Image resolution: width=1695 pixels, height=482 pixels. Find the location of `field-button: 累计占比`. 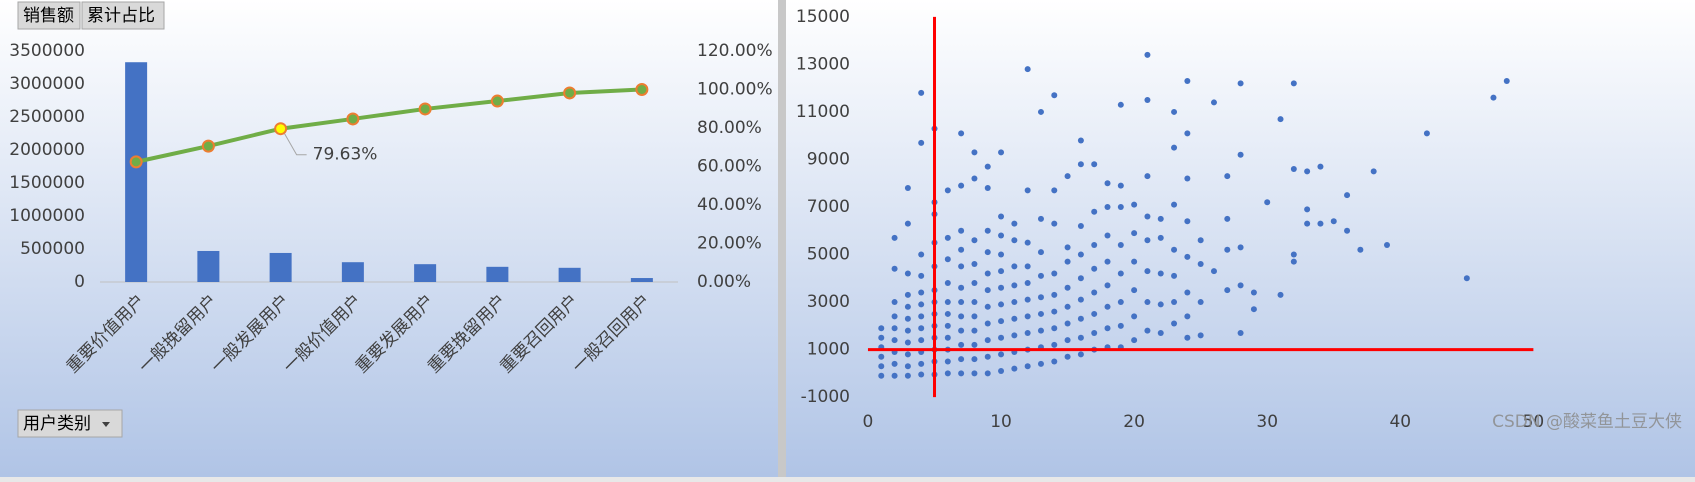

field-button: 累计占比 is located at coordinates (123, 15).